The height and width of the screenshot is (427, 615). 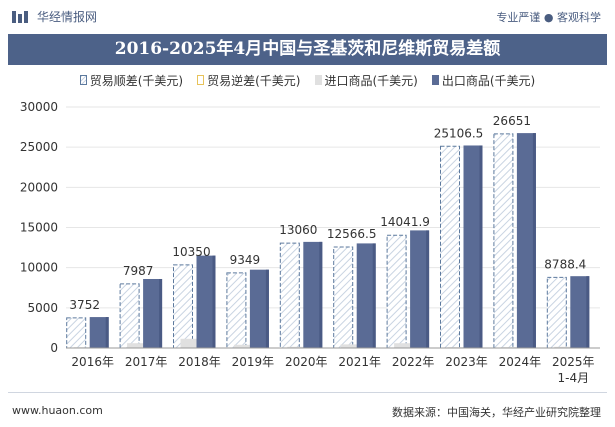 I want to click on y-tick-label: 15000, so click(x=39, y=228).